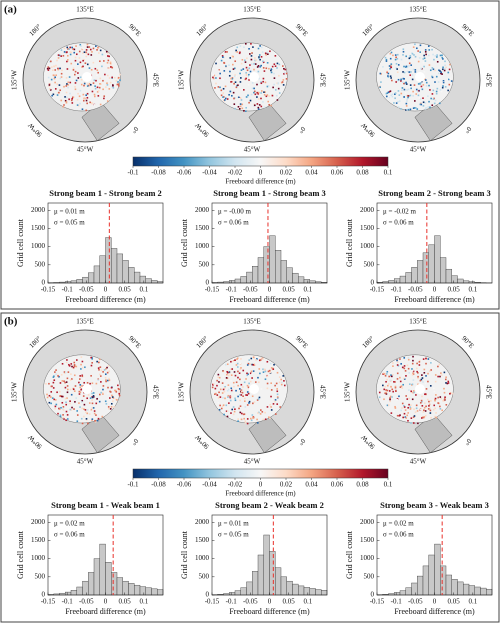 The width and height of the screenshot is (500, 624). What do you see at coordinates (38, 558) in the screenshot?
I see `y-tick-label: 1000` at bounding box center [38, 558].